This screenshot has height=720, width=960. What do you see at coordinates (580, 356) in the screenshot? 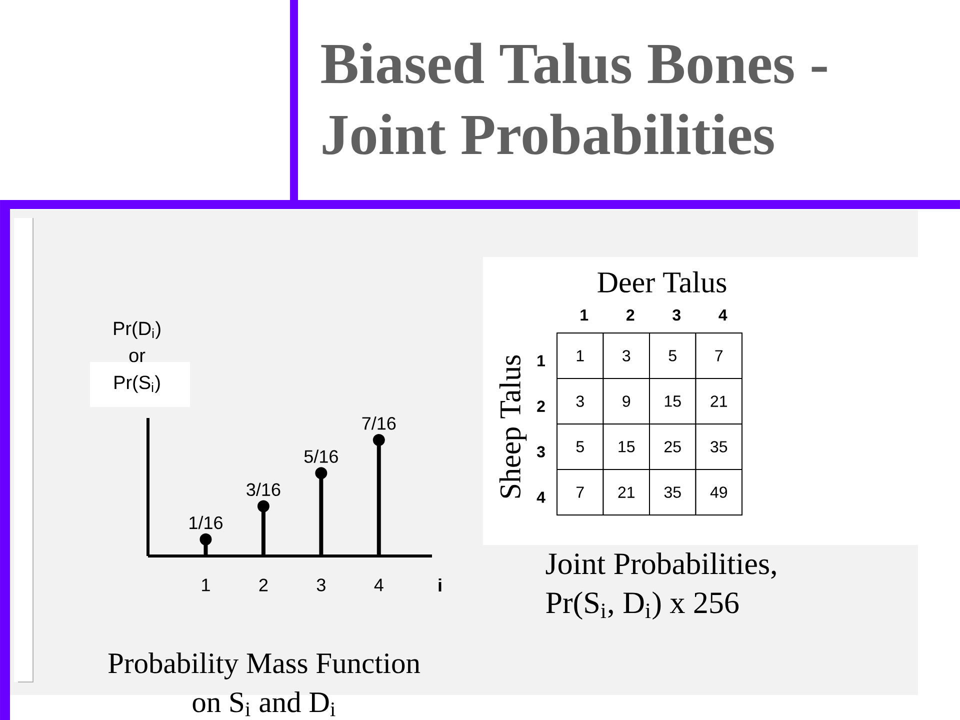
I see `data-label: 1` at bounding box center [580, 356].